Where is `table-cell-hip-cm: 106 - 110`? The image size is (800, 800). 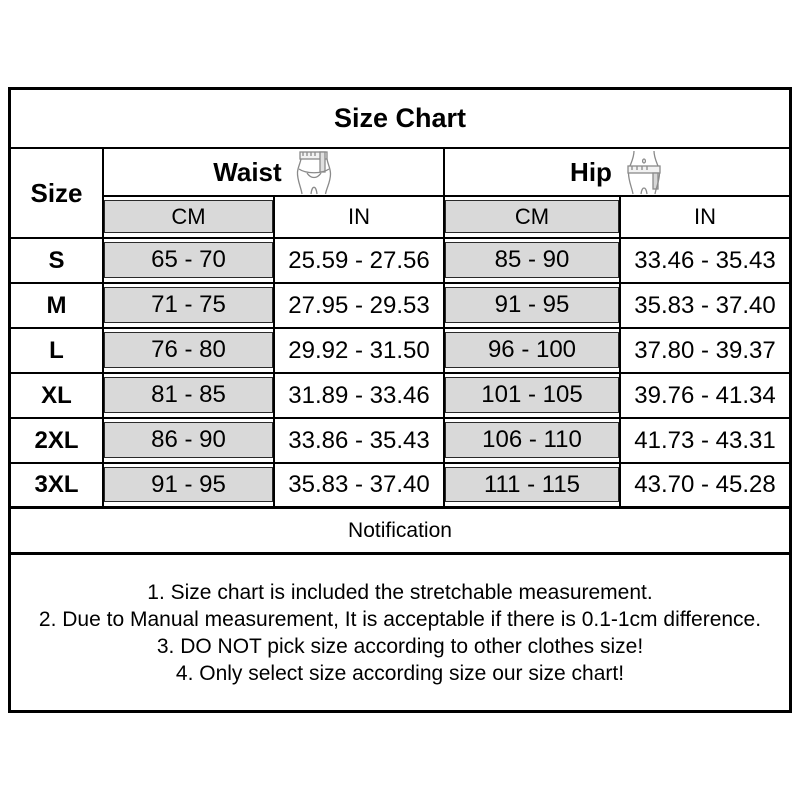
table-cell-hip-cm: 106 - 110 is located at coordinates (533, 441).